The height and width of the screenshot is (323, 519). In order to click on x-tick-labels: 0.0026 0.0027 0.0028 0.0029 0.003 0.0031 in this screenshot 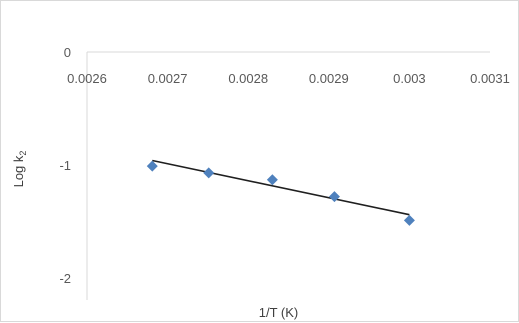, I will do `click(288, 78)`.